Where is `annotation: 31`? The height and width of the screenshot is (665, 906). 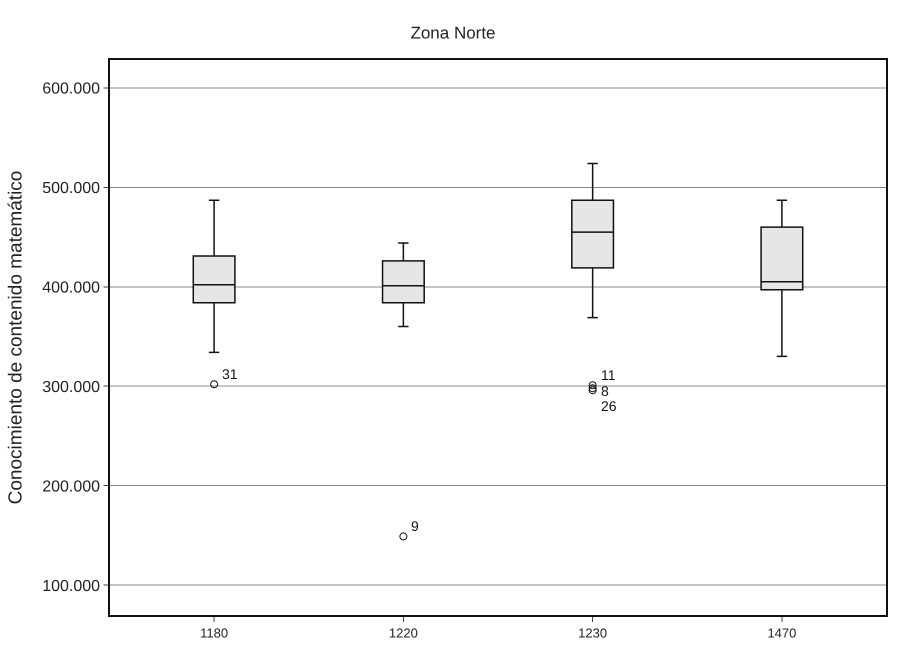 annotation: 31 is located at coordinates (230, 374).